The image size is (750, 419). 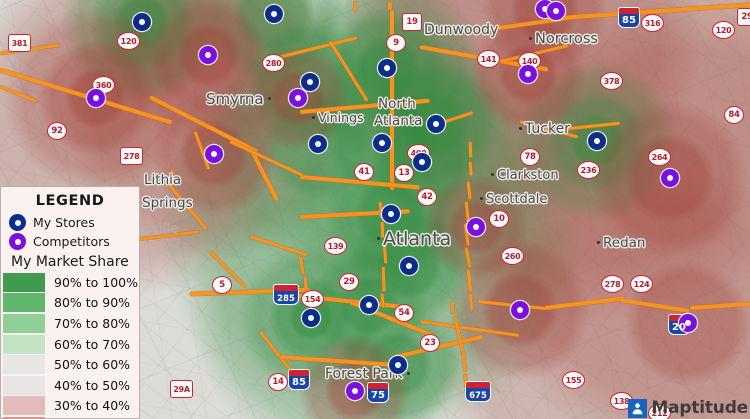 What do you see at coordinates (525, 175) in the screenshot?
I see `city-label: Clarkston` at bounding box center [525, 175].